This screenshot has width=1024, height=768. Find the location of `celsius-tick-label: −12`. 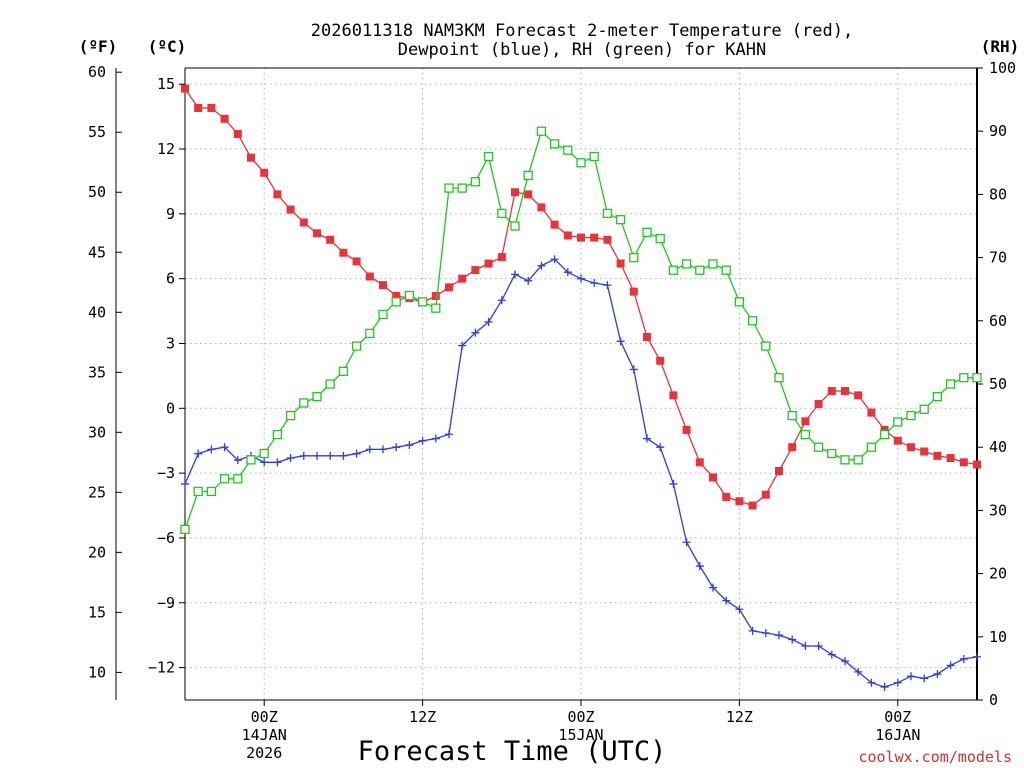

celsius-tick-label: −12 is located at coordinates (161, 668).